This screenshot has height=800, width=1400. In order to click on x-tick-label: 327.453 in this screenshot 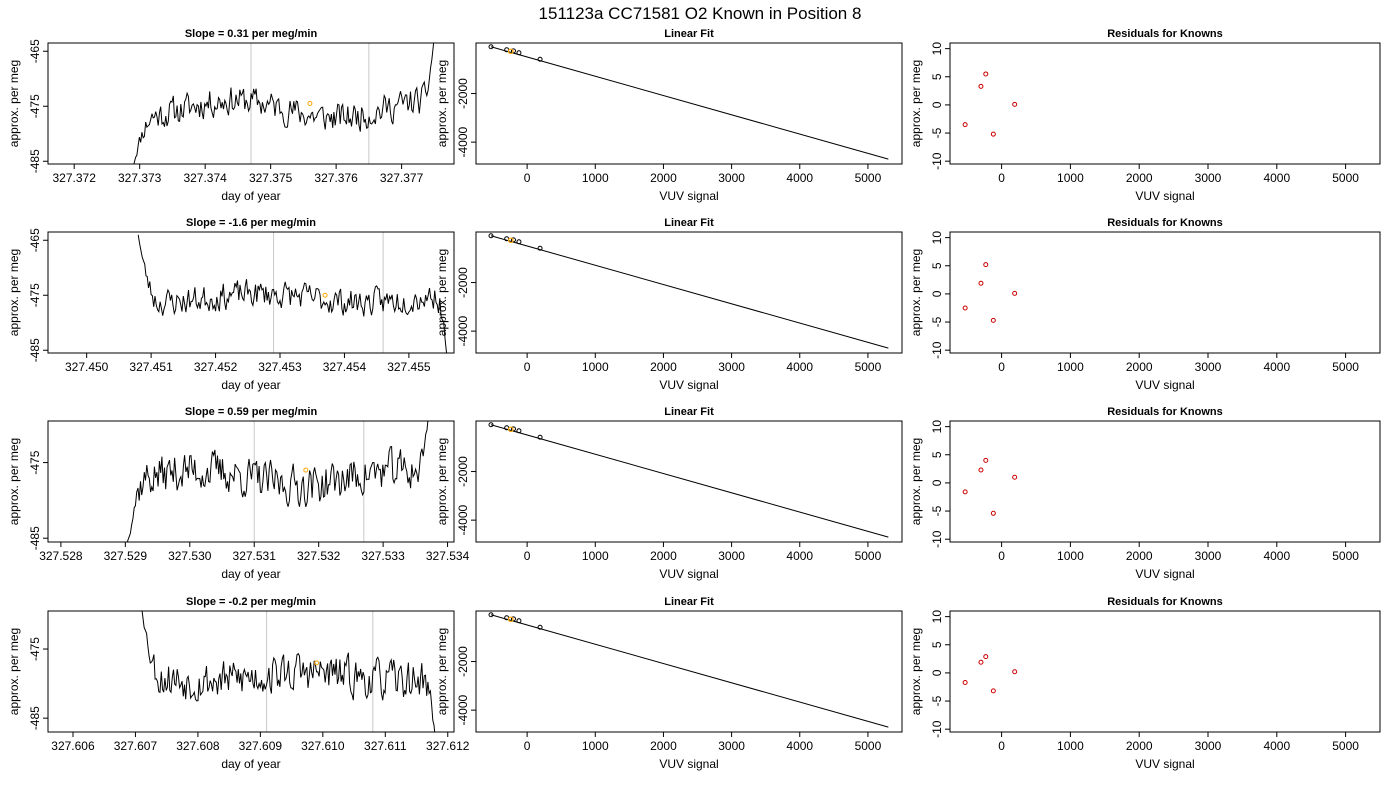, I will do `click(280, 367)`.